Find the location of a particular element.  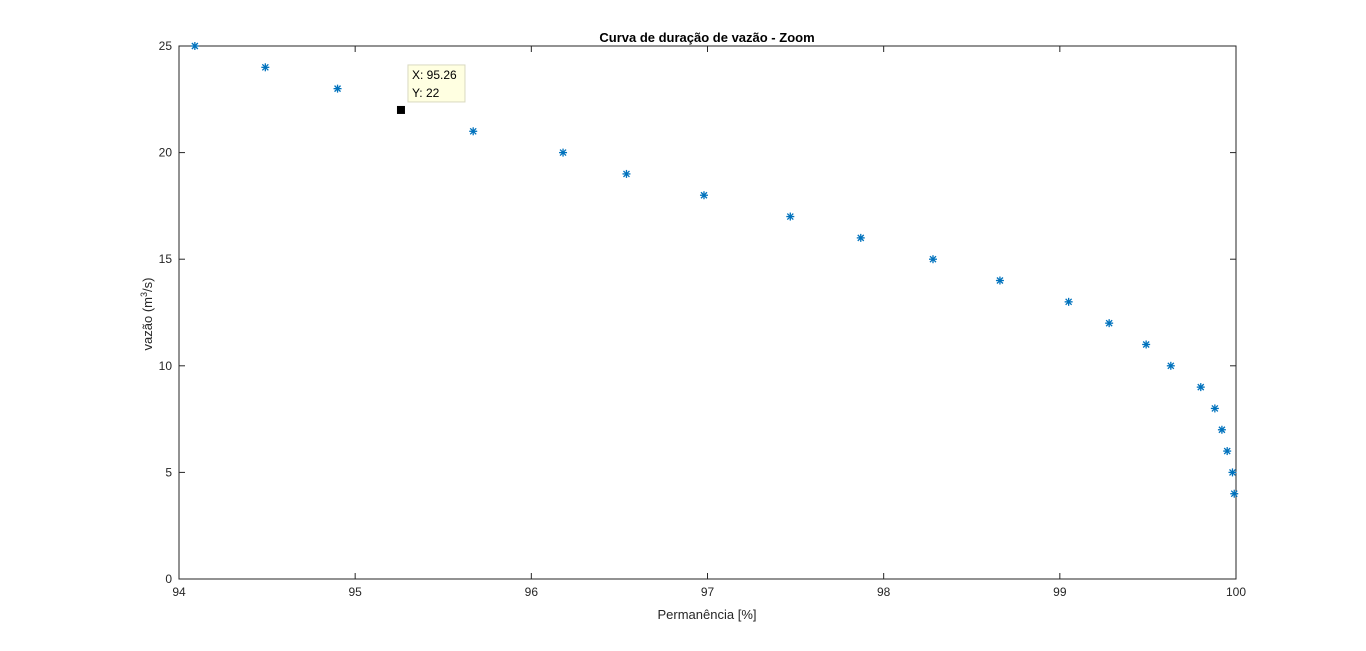

y-tick-label: 15 is located at coordinates (166, 259).